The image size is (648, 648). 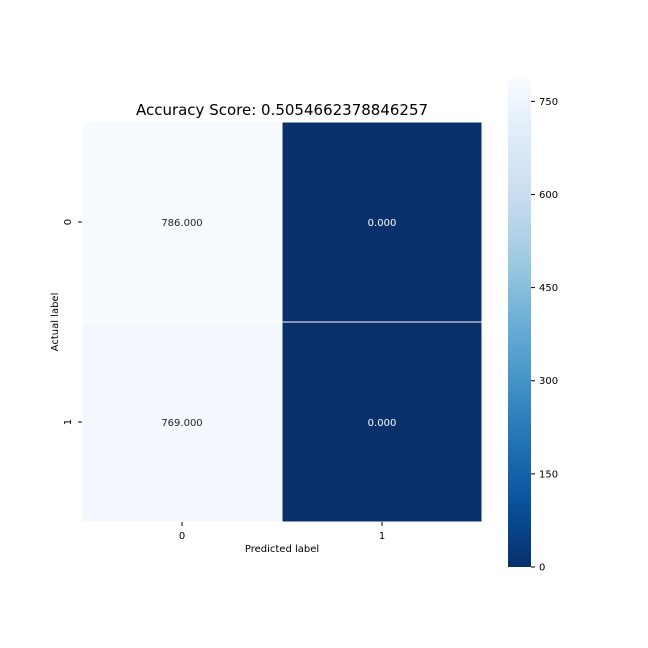 I want to click on colorbar-tick-label-0: 0, so click(x=542, y=568).